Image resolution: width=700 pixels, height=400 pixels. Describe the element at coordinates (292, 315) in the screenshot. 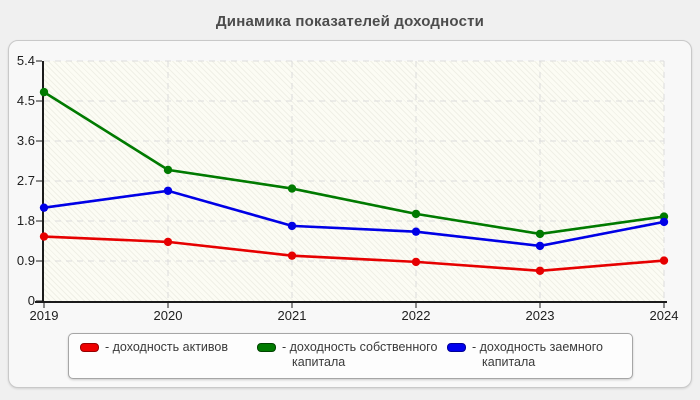

I see `x-axis-tick-label: 2021` at that location.